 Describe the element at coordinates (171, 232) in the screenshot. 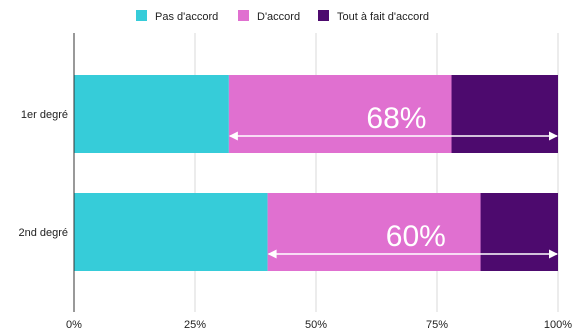

I see `bar-pas-d-accord-2nd-degre` at that location.